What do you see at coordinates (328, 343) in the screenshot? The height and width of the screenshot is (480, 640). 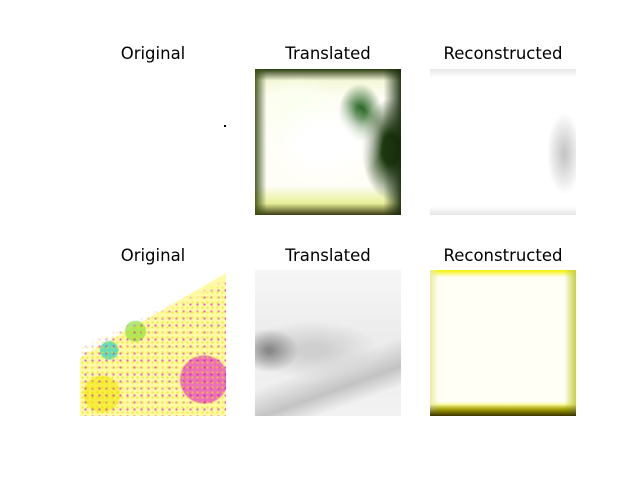 I see `row2-translated-image` at bounding box center [328, 343].